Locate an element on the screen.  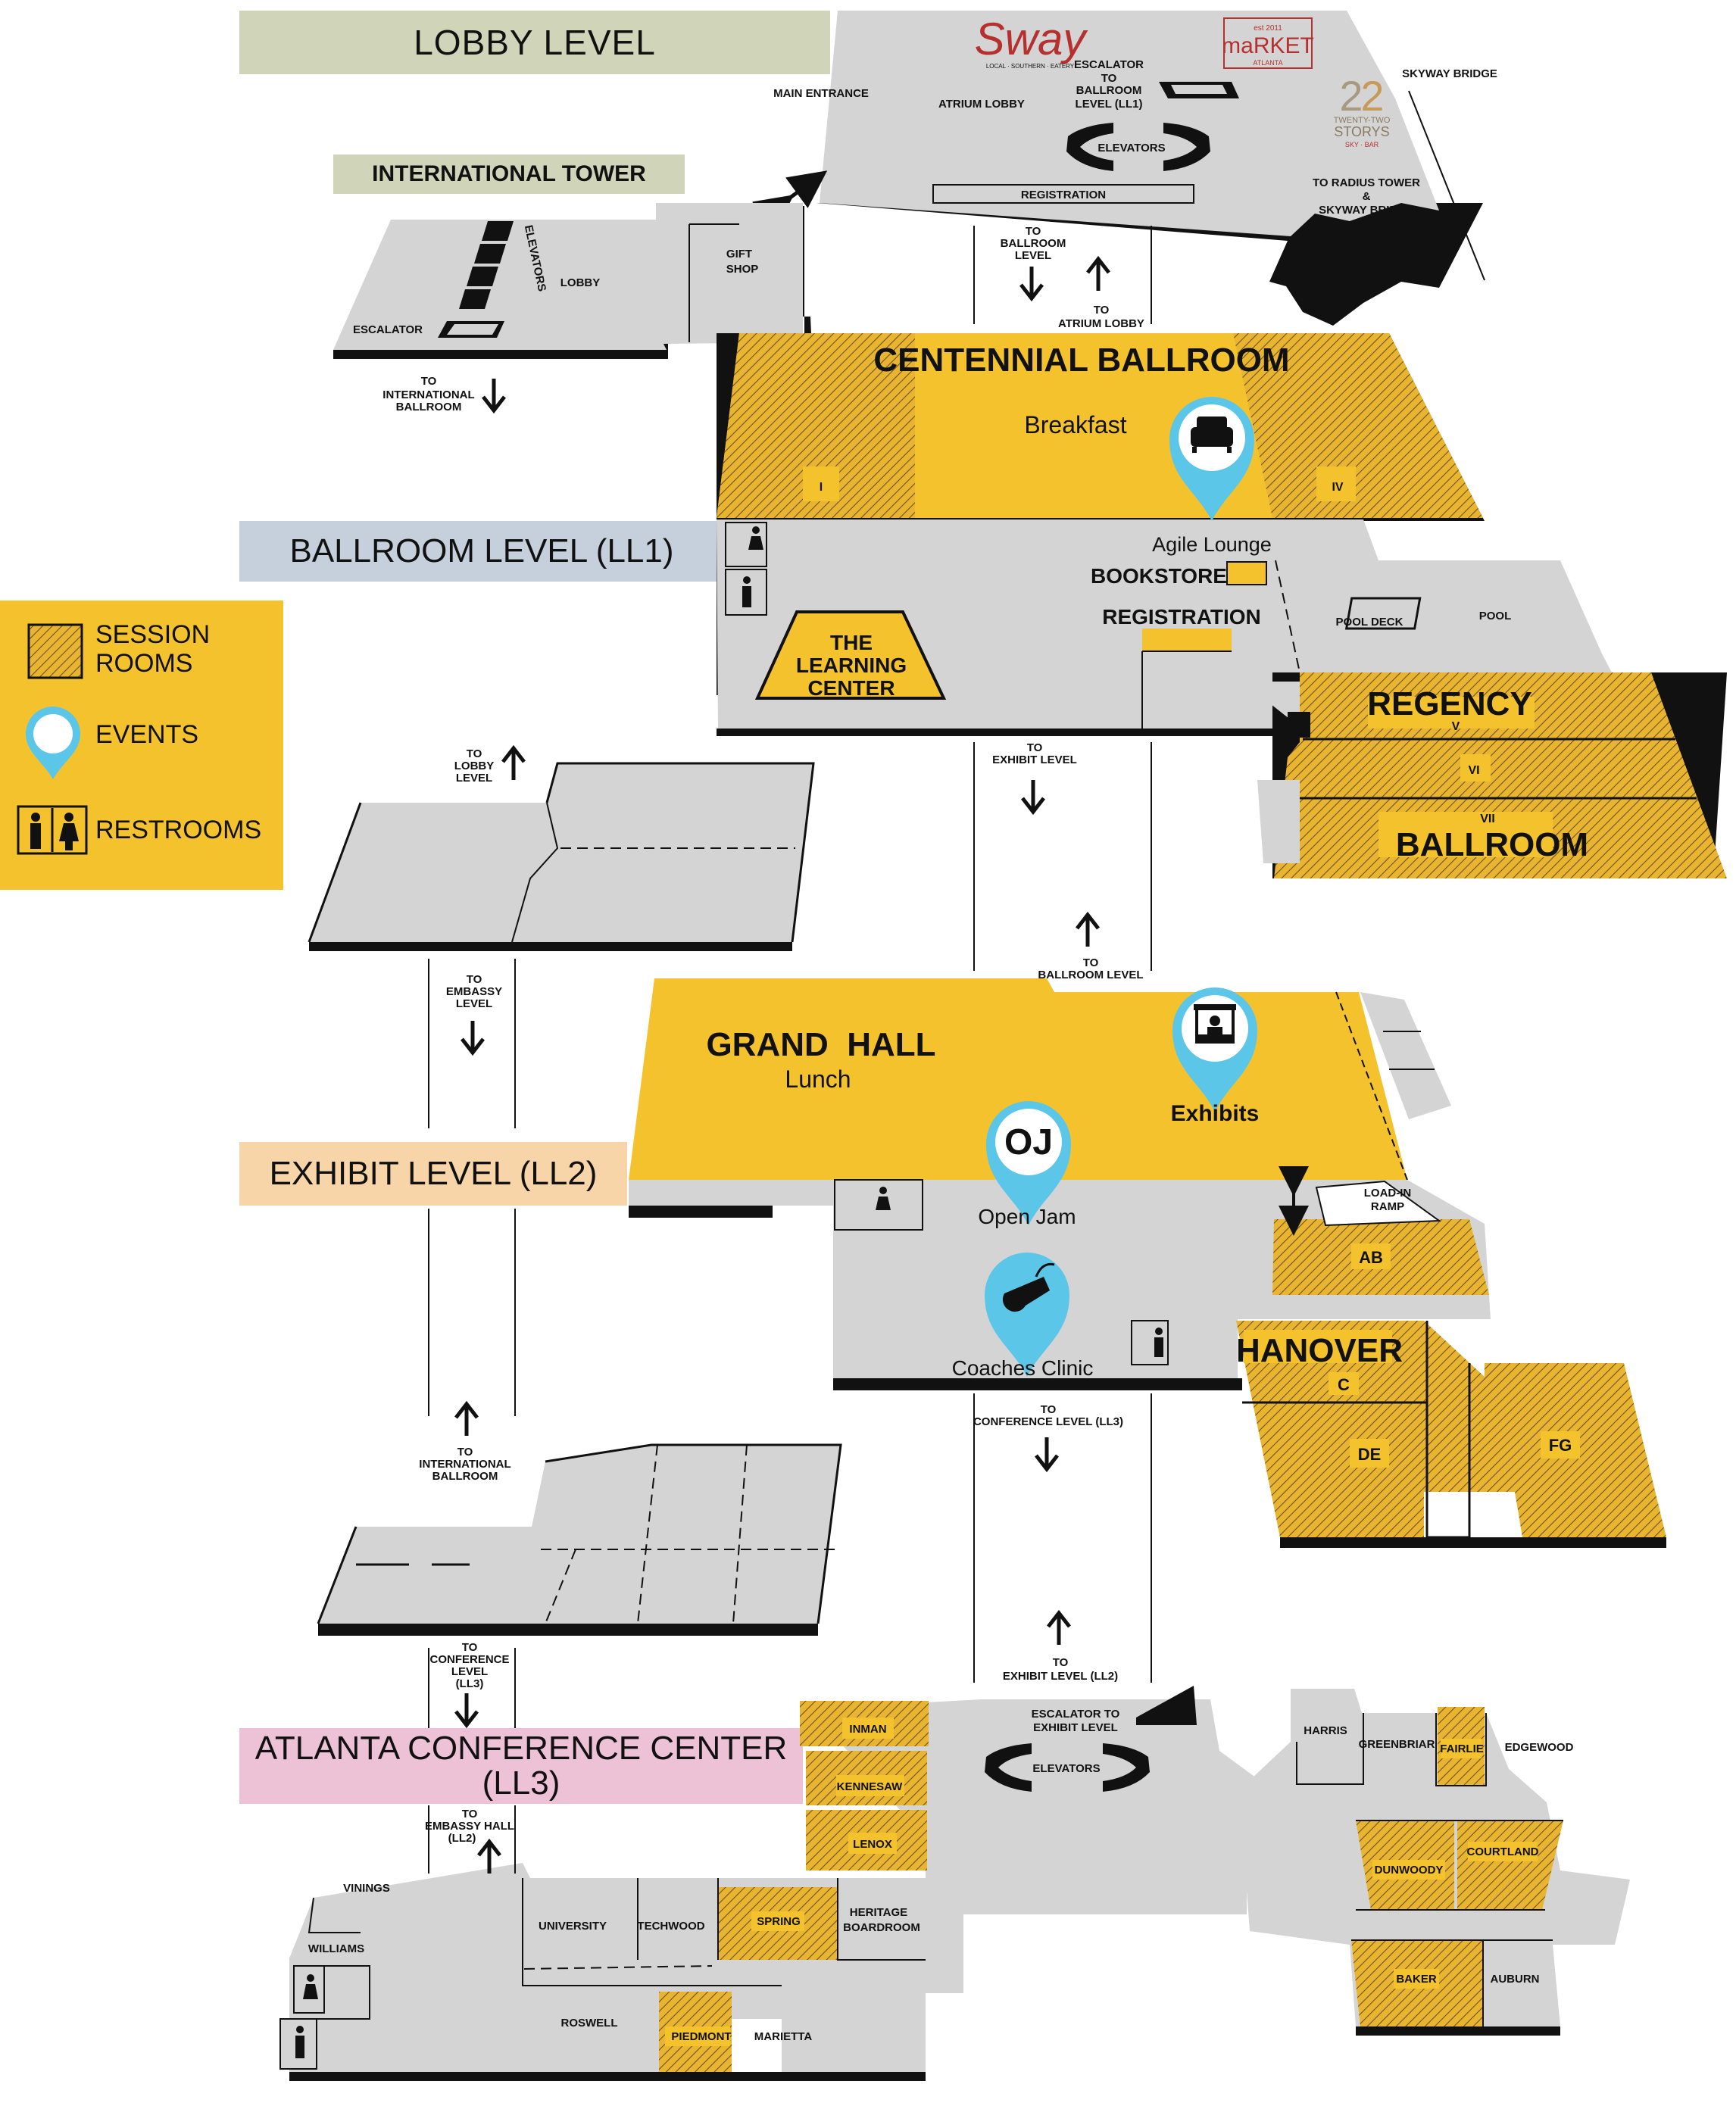
to-conf-label-2: CONFERENCE is located at coordinates (469, 1659).